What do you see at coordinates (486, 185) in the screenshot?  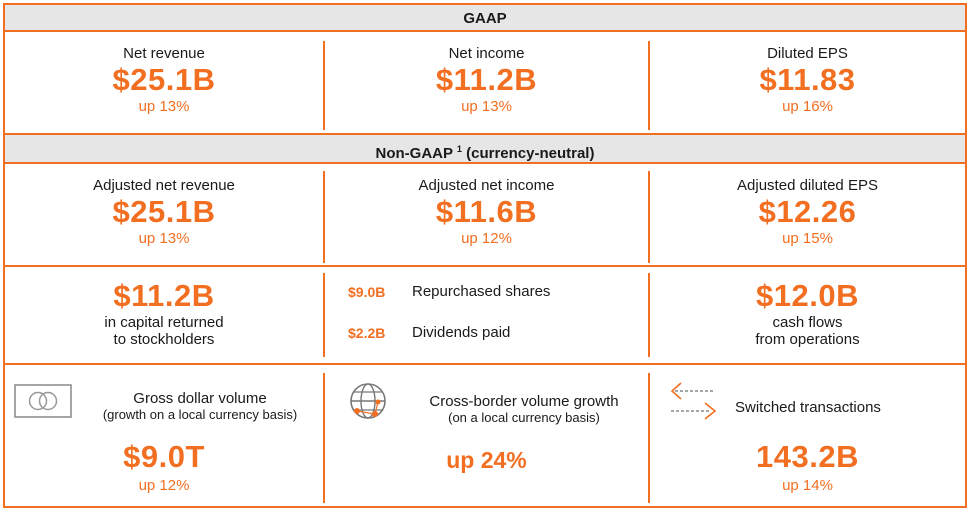 I see `metric-label: Adjusted net income` at bounding box center [486, 185].